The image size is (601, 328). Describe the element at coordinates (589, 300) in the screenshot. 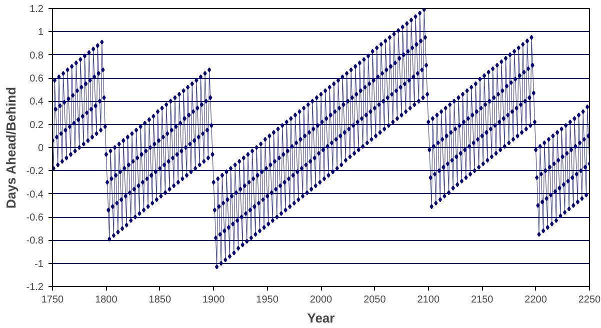

I see `x-tick-label: 2250` at that location.